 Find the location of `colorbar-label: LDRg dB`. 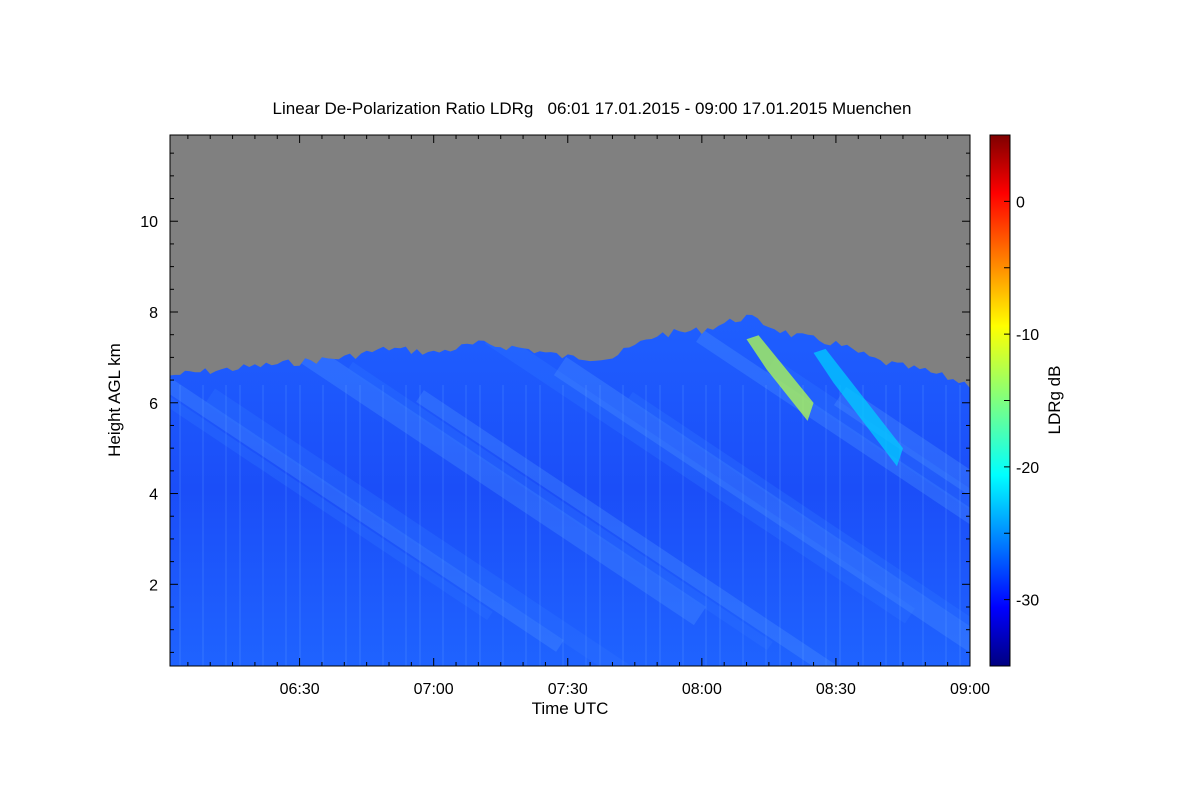

colorbar-label: LDRg dB is located at coordinates (1054, 400).